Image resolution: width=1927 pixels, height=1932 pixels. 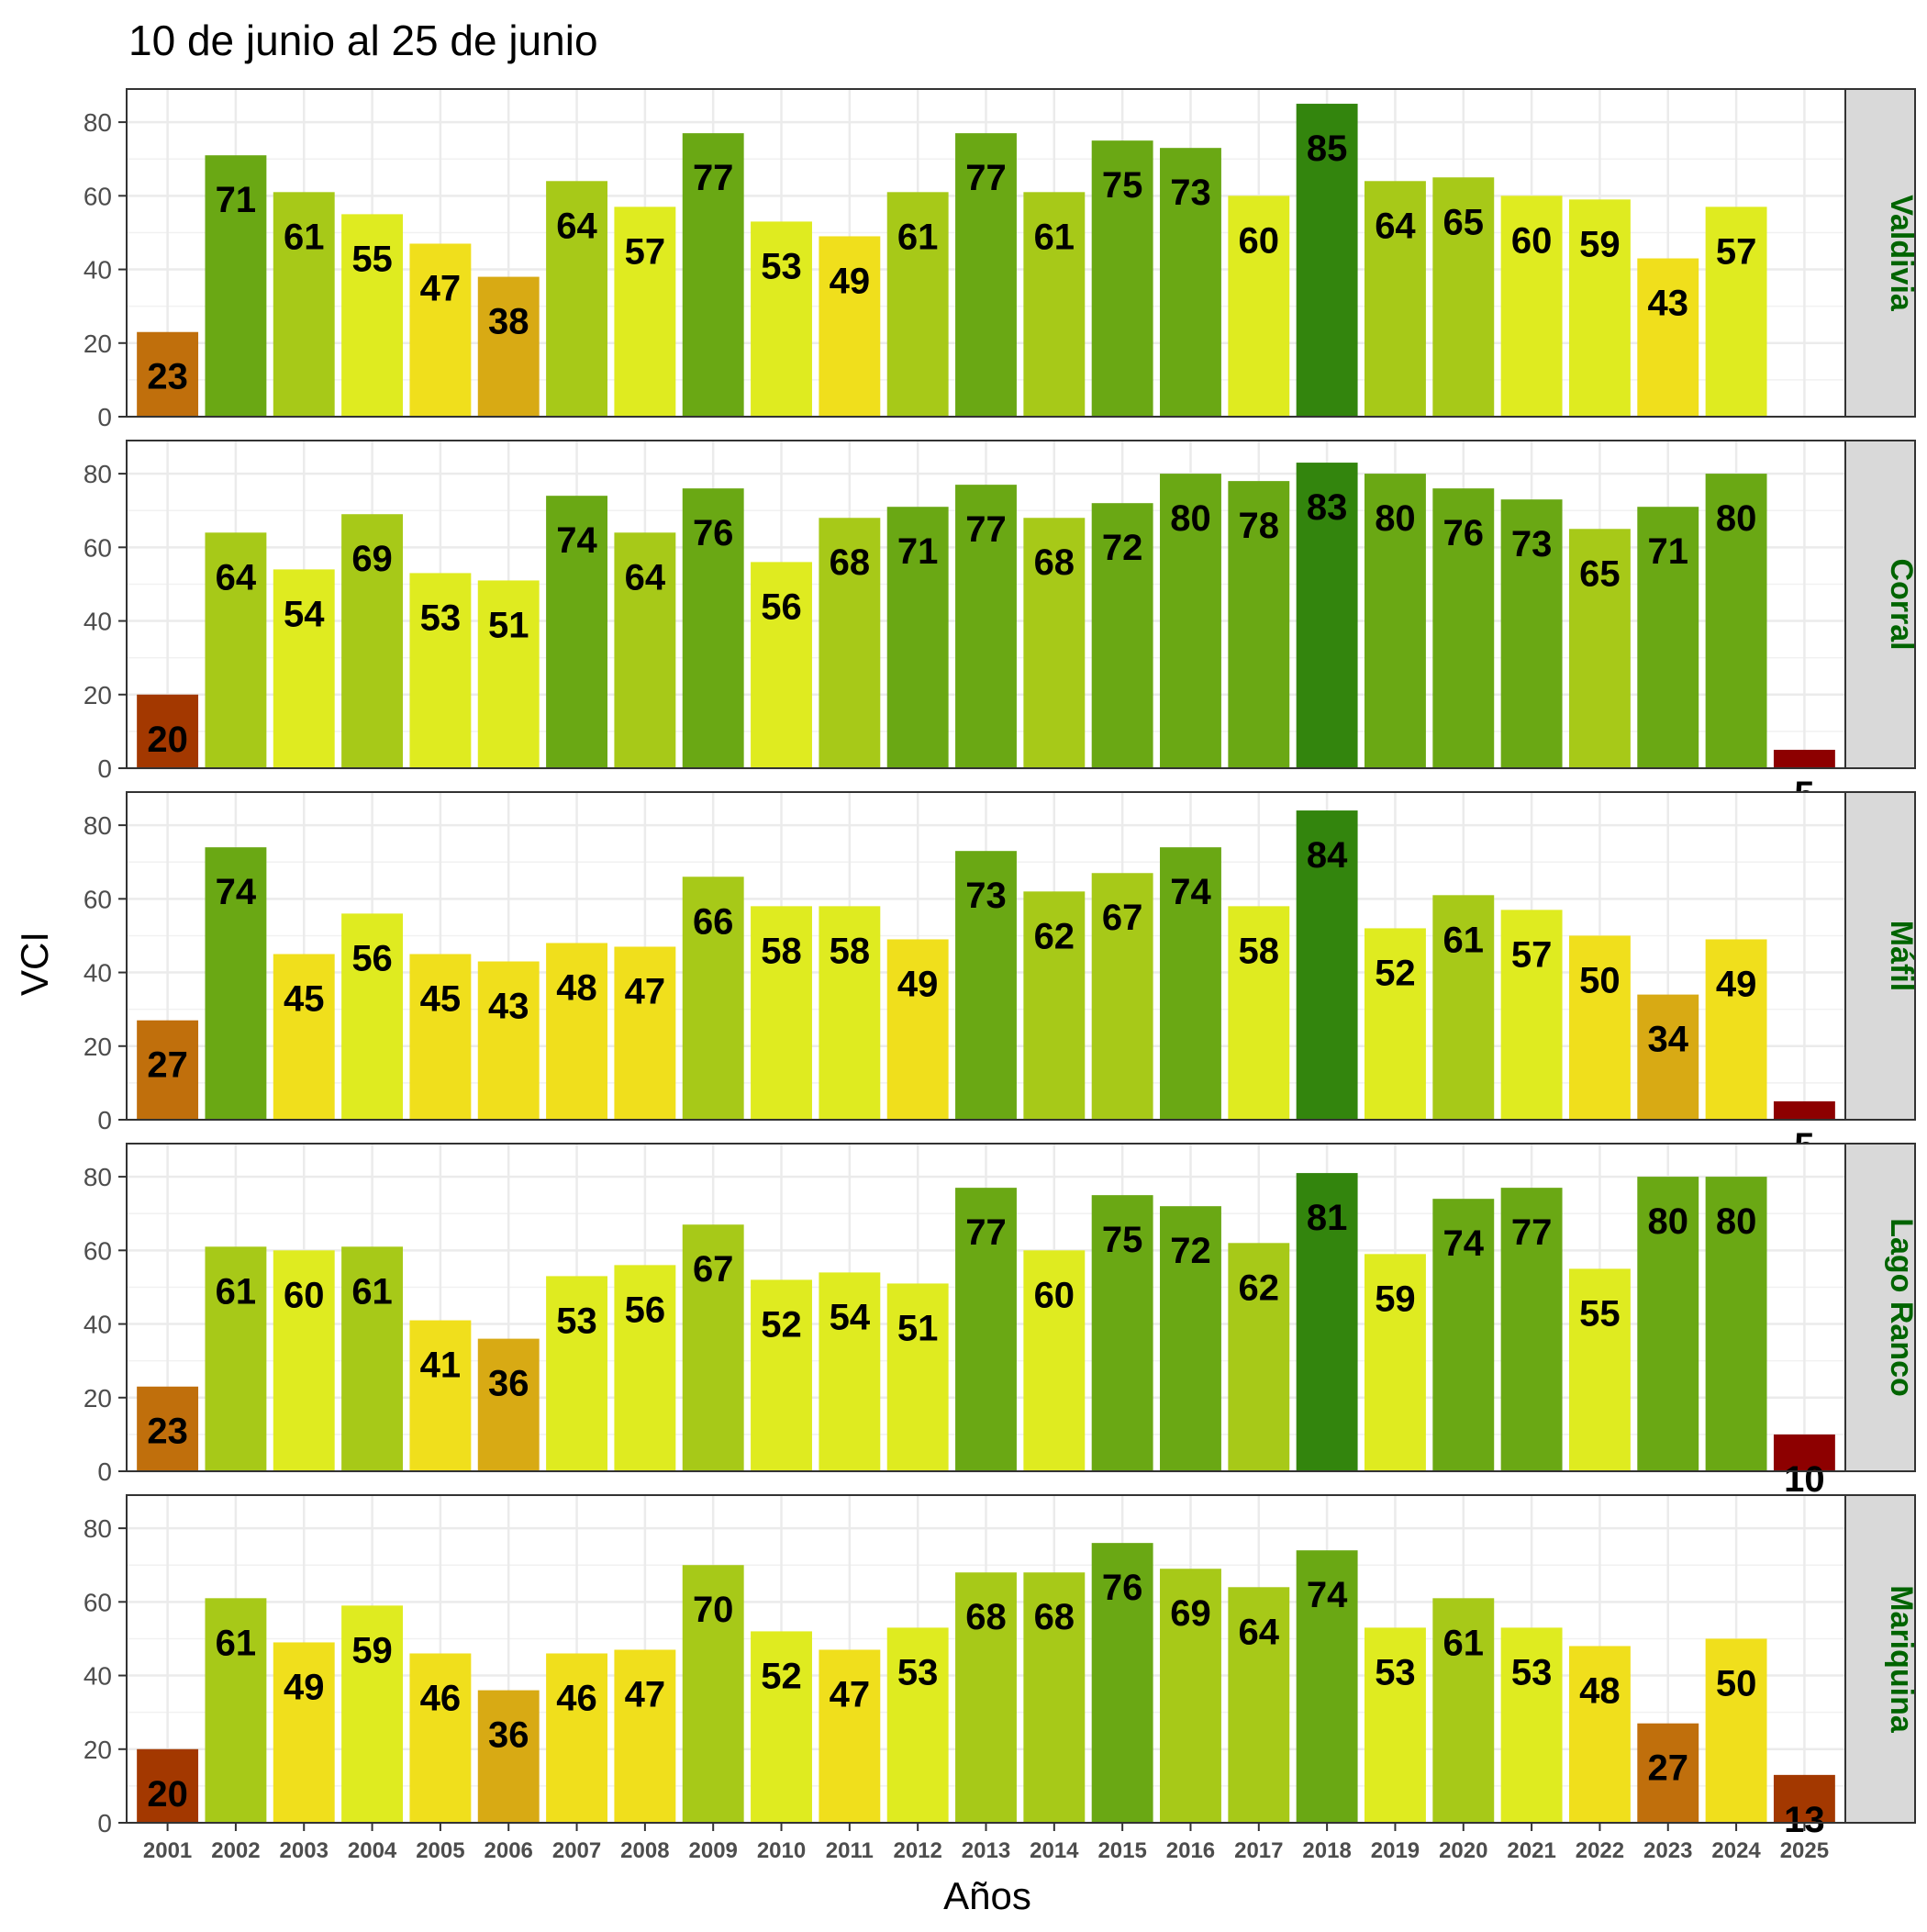 I want to click on x-tick-label: 2008, so click(x=644, y=1851).